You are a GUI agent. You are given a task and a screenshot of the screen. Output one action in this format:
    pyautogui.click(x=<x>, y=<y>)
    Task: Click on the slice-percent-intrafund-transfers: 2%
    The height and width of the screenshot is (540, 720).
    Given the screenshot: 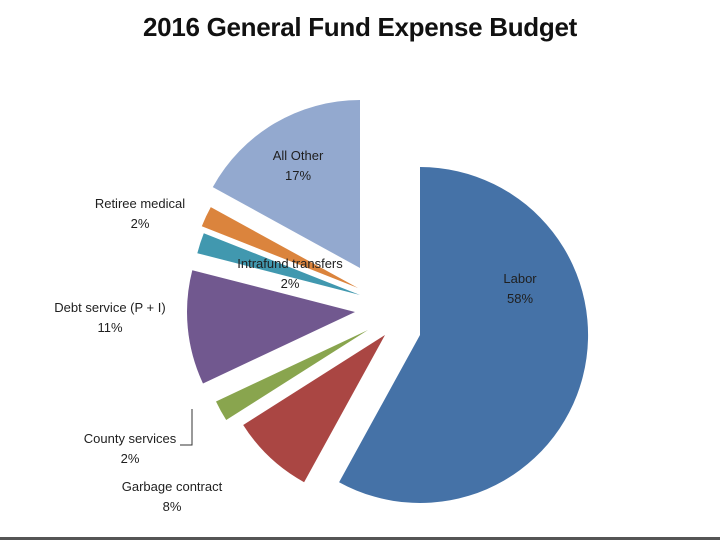 What is the action you would take?
    pyautogui.click(x=290, y=283)
    